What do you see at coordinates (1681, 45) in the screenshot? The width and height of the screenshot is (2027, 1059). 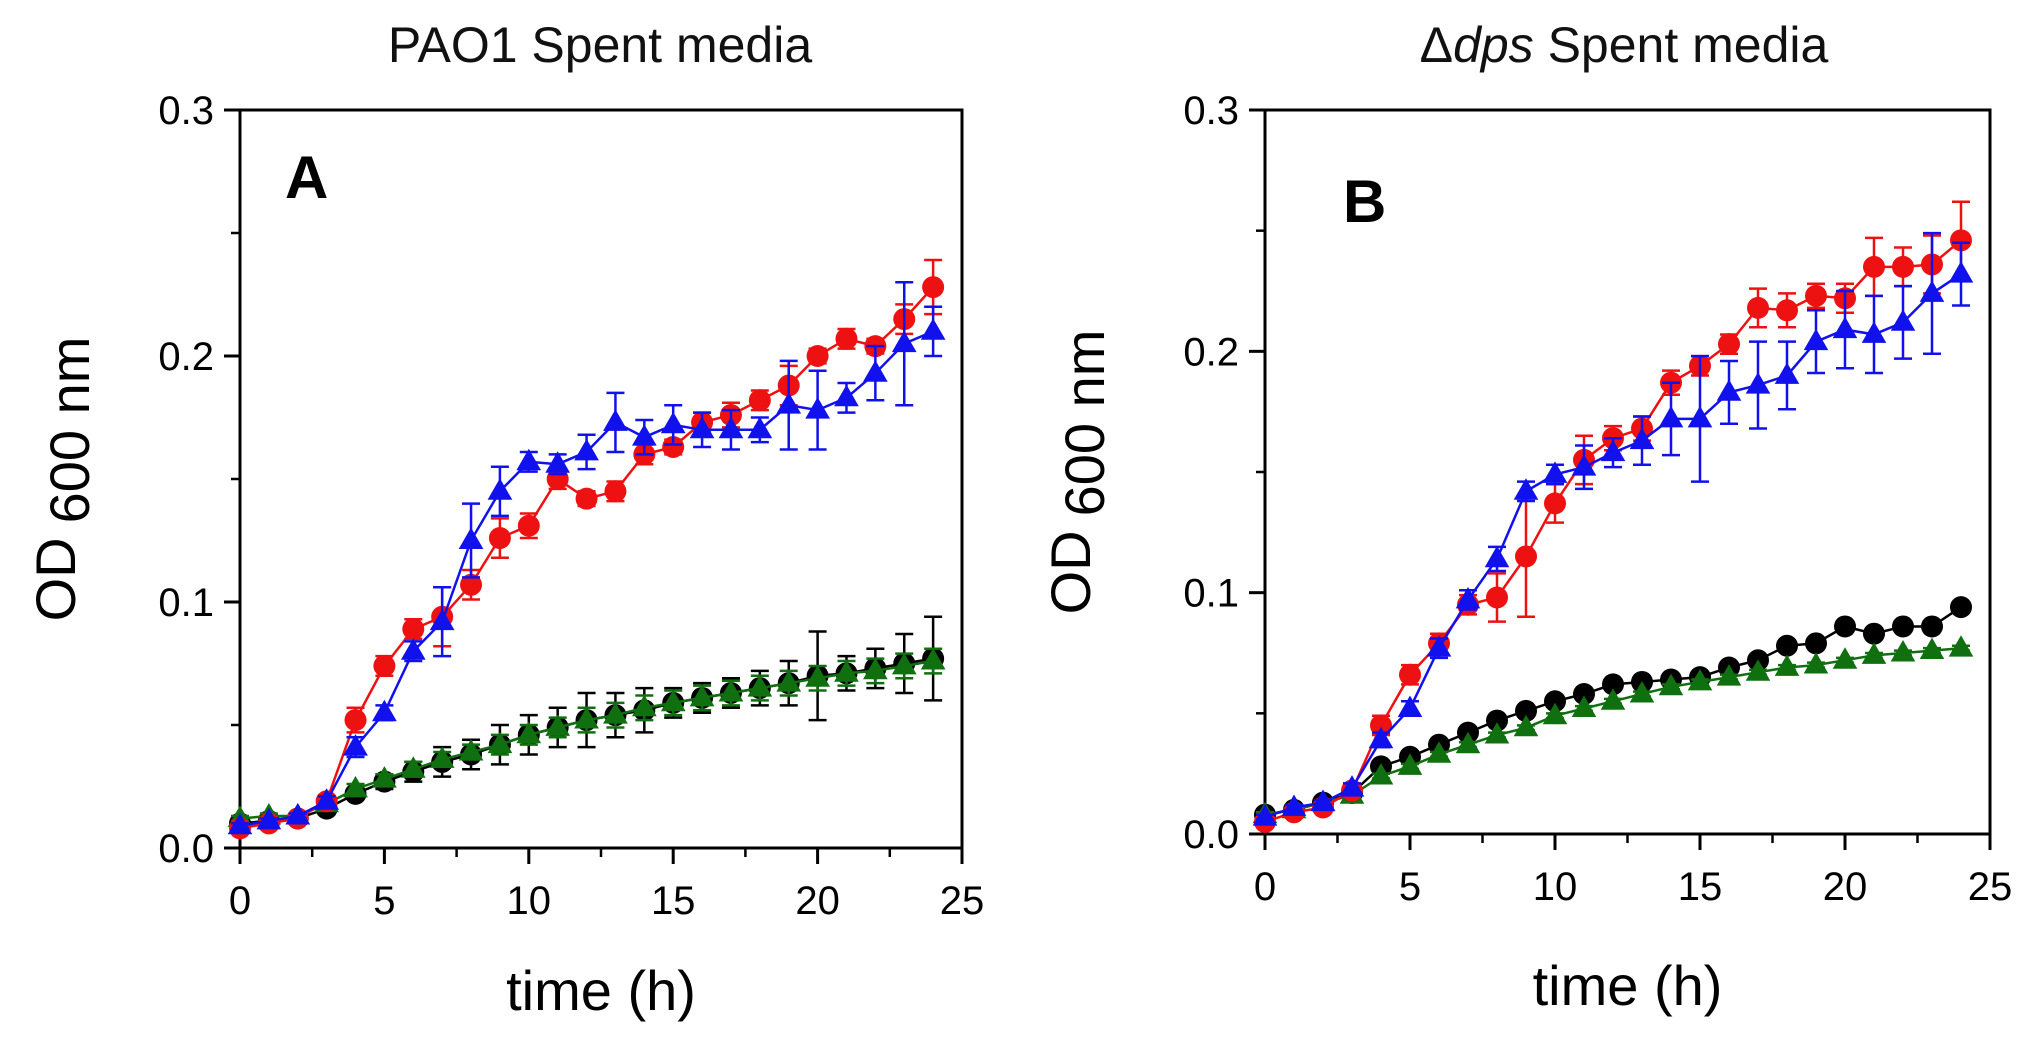 I see `chart-title-part: Spent media` at bounding box center [1681, 45].